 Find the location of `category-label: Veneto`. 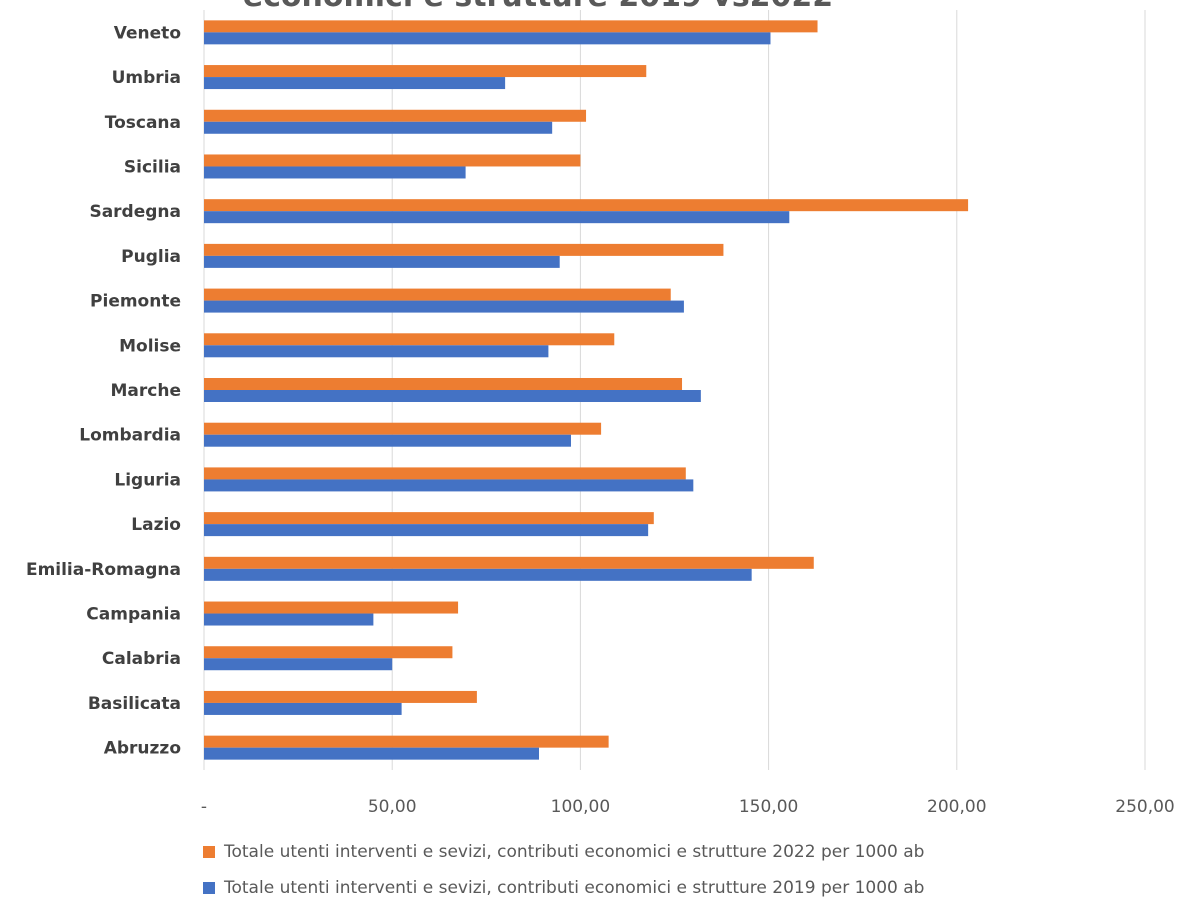

category-label: Veneto is located at coordinates (147, 33).